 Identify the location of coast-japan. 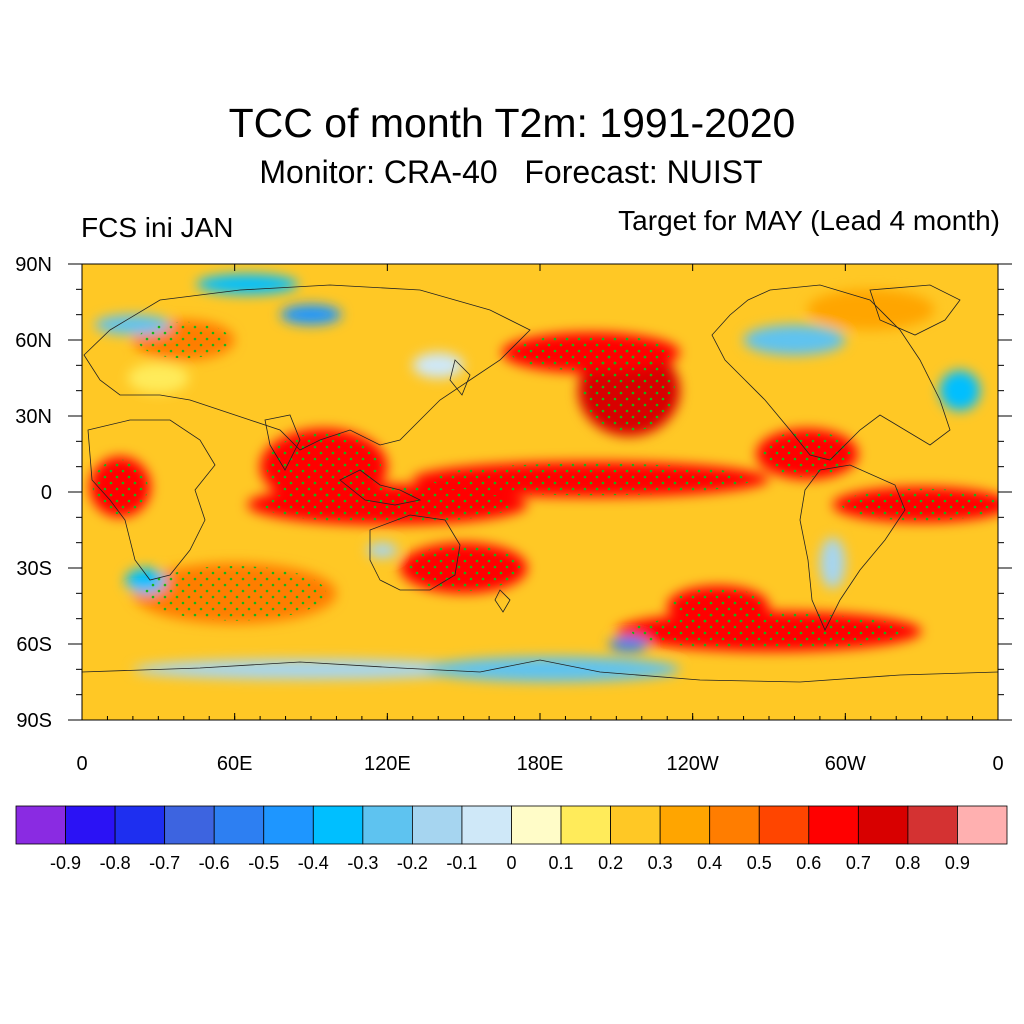
(460, 377).